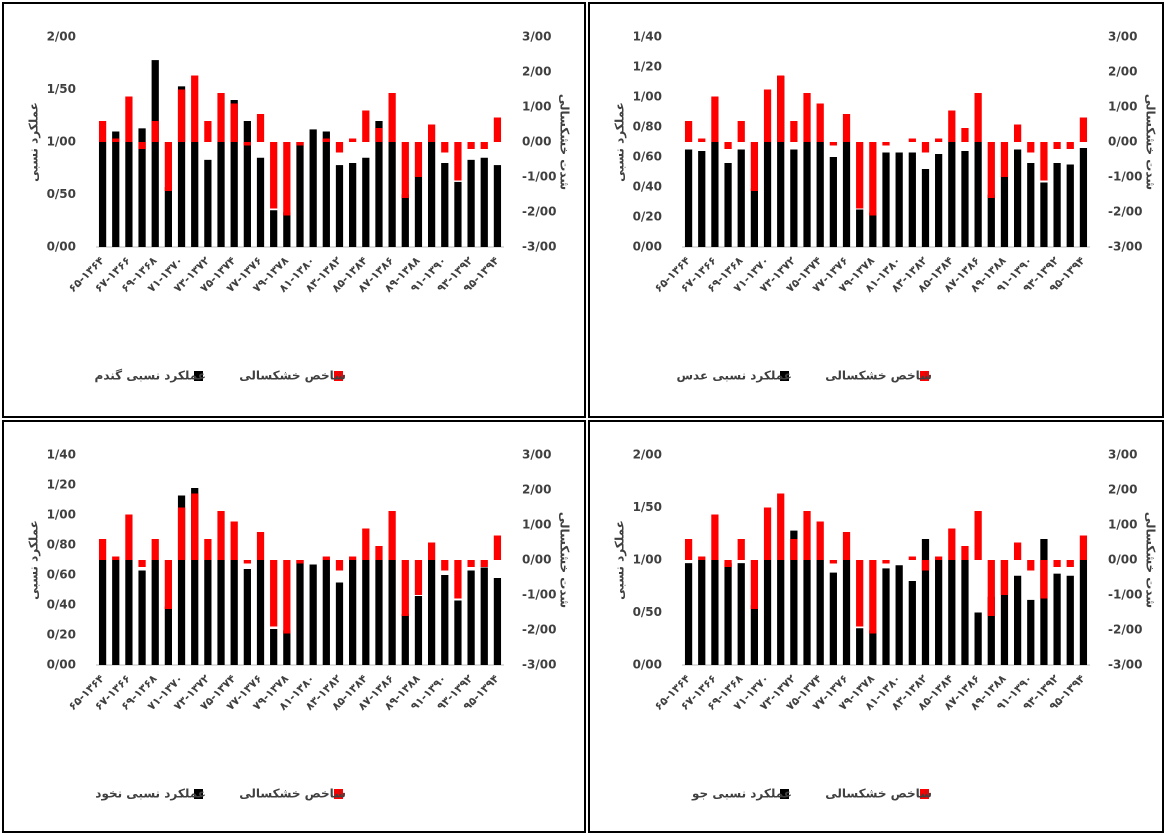 The width and height of the screenshot is (1166, 835). What do you see at coordinates (647, 187) in the screenshot?
I see `y-tick-label: 0/40` at bounding box center [647, 187].